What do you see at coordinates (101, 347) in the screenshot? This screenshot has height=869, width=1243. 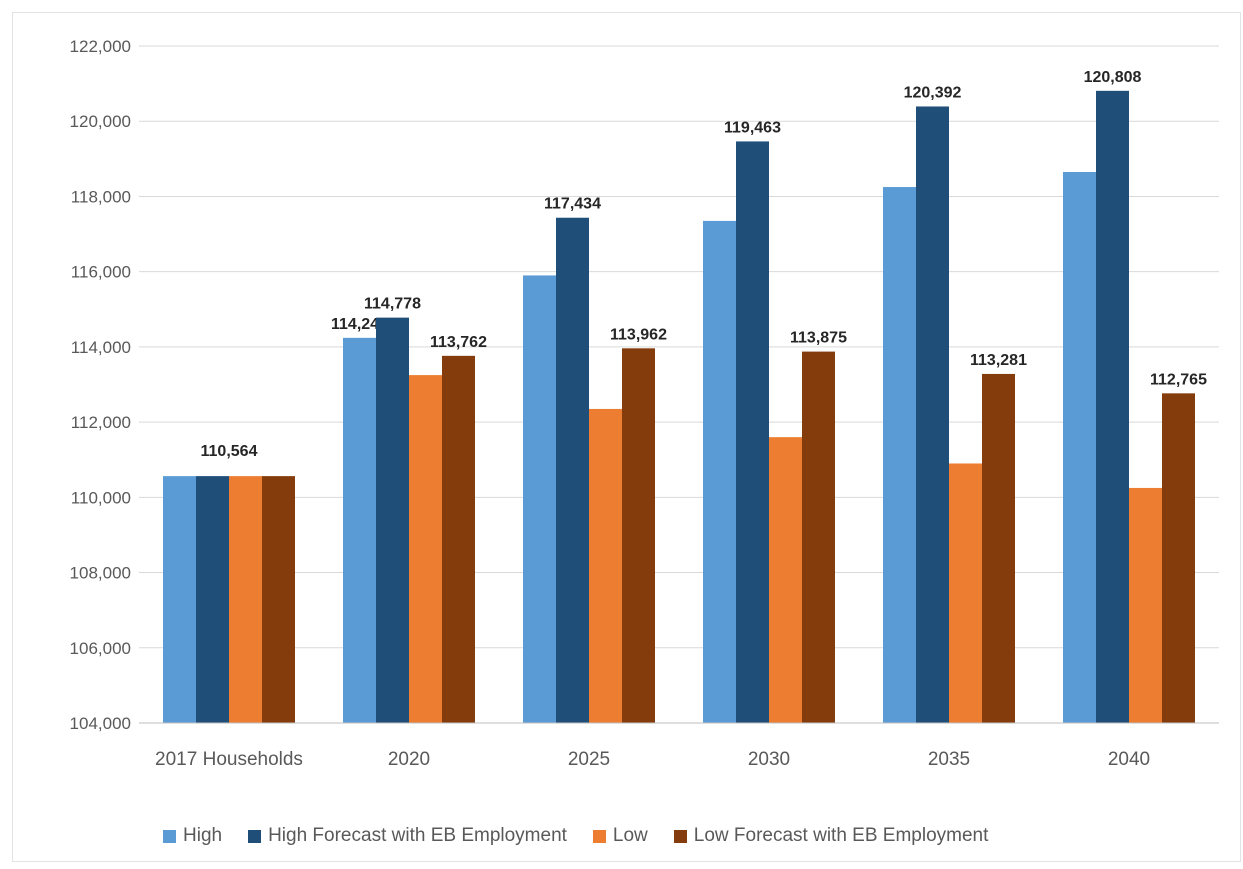 I see `y-tick-label: 114,000` at bounding box center [101, 347].